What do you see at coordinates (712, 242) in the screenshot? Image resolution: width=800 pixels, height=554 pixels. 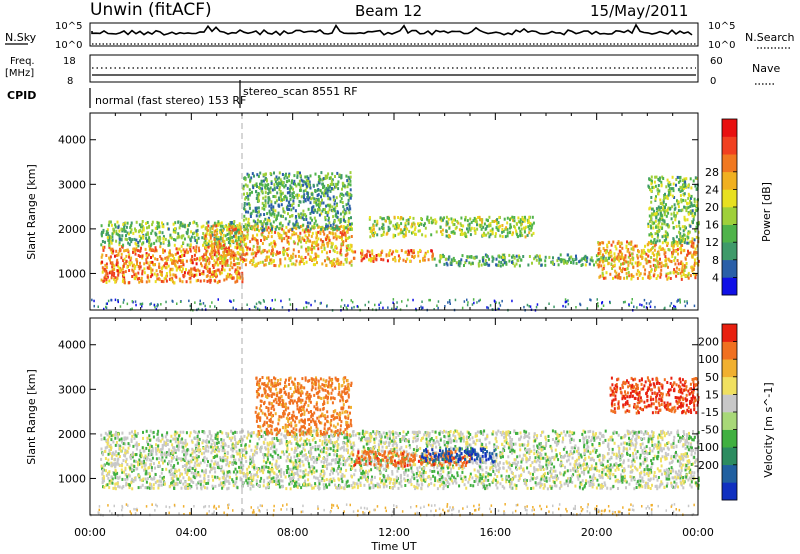 I see `colorbar-tick-label: 12` at bounding box center [712, 242].